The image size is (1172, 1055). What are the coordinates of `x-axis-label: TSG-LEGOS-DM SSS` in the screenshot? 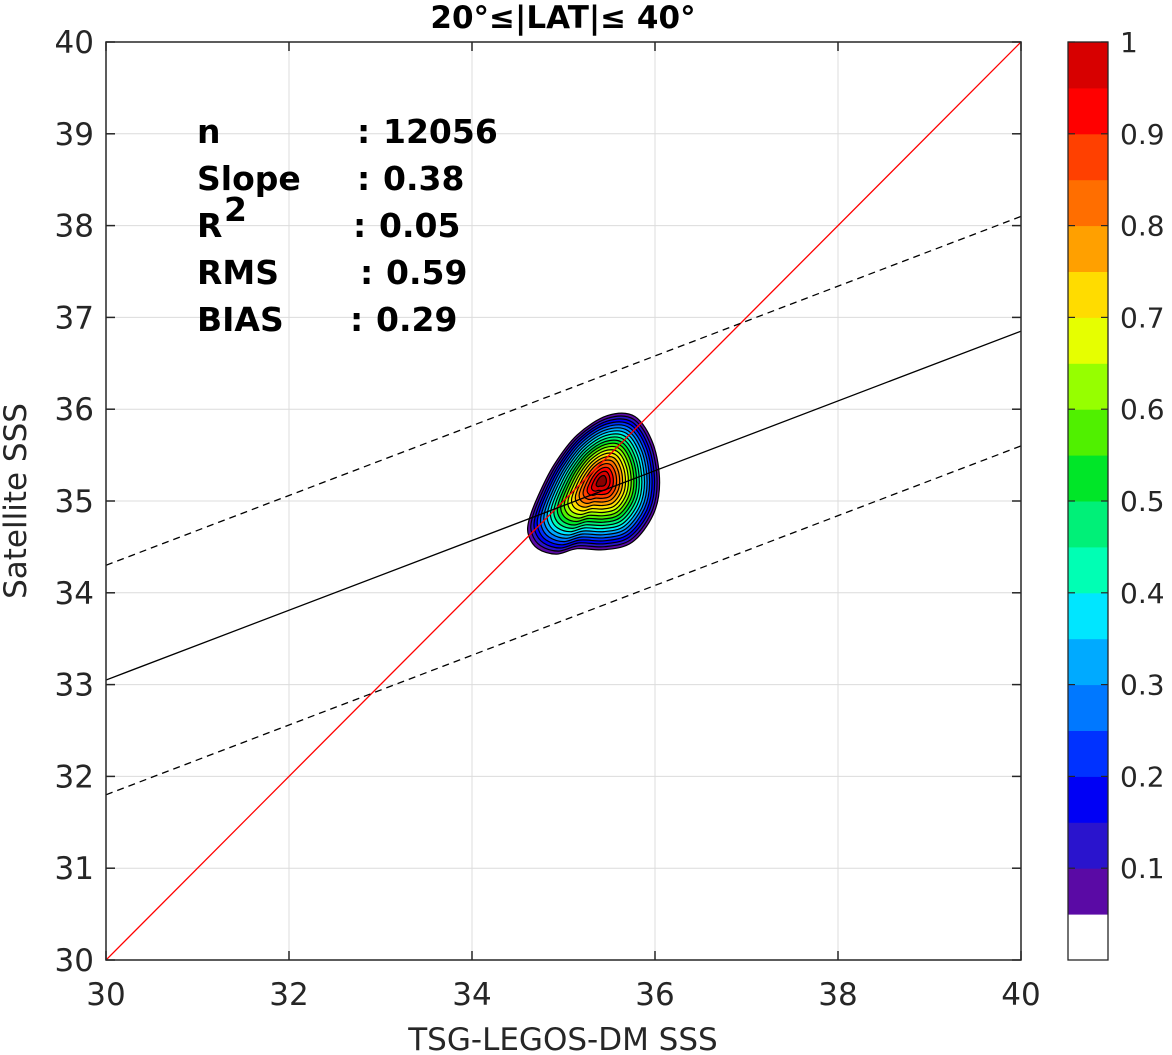 It's located at (562, 1038).